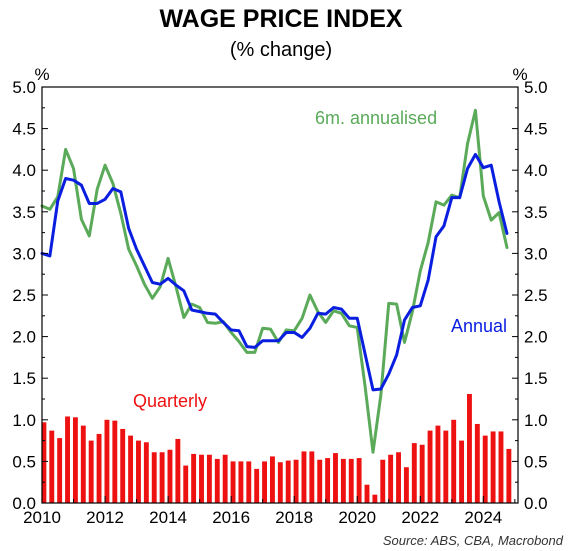 The image size is (572, 551). I want to click on y-tick-label-left: 3.0, so click(24, 253).